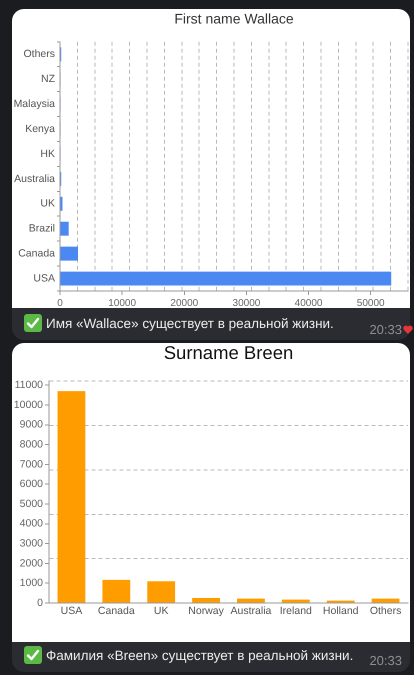  Describe the element at coordinates (32, 583) in the screenshot. I see `y-tick-label: 1000` at that location.